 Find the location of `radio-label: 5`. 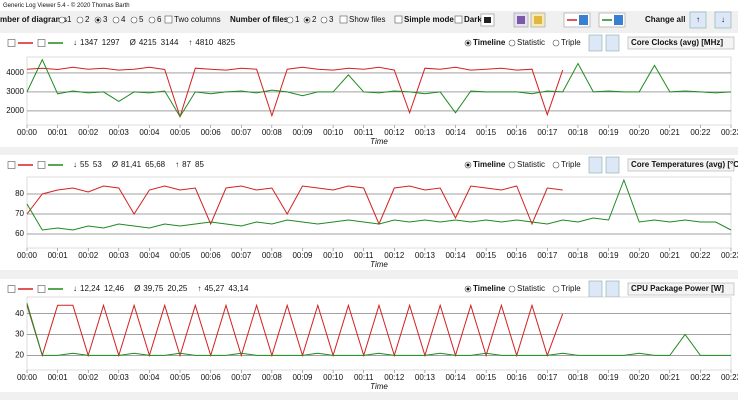

radio-label: 5 is located at coordinates (141, 19).